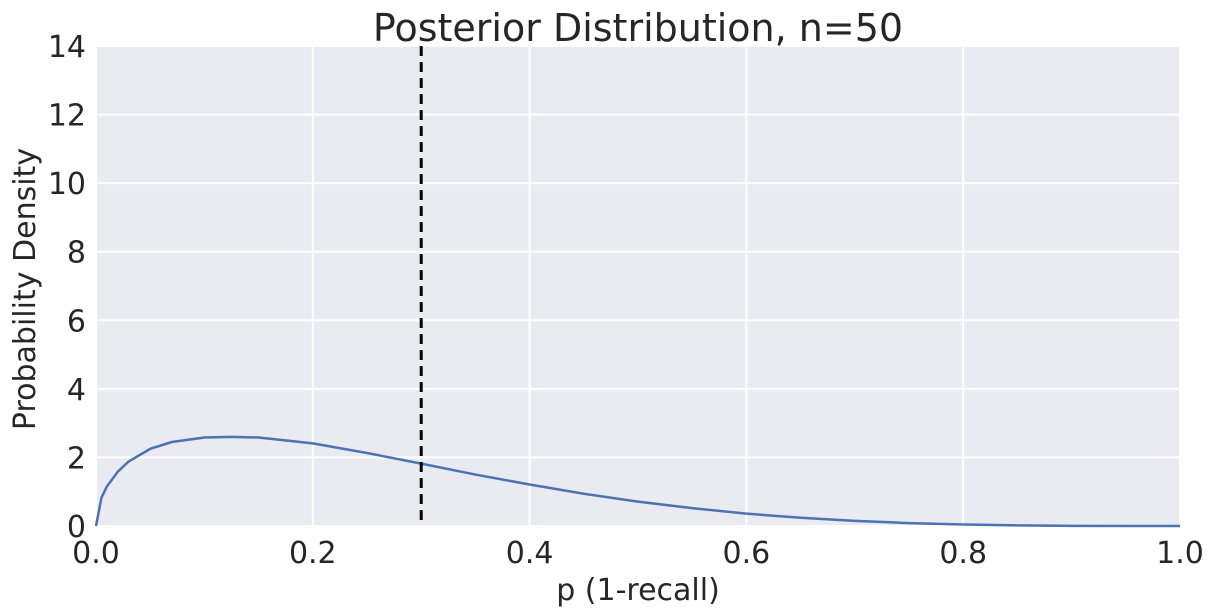 The image size is (1213, 615). I want to click on y-tick-label: 4, so click(76, 390).